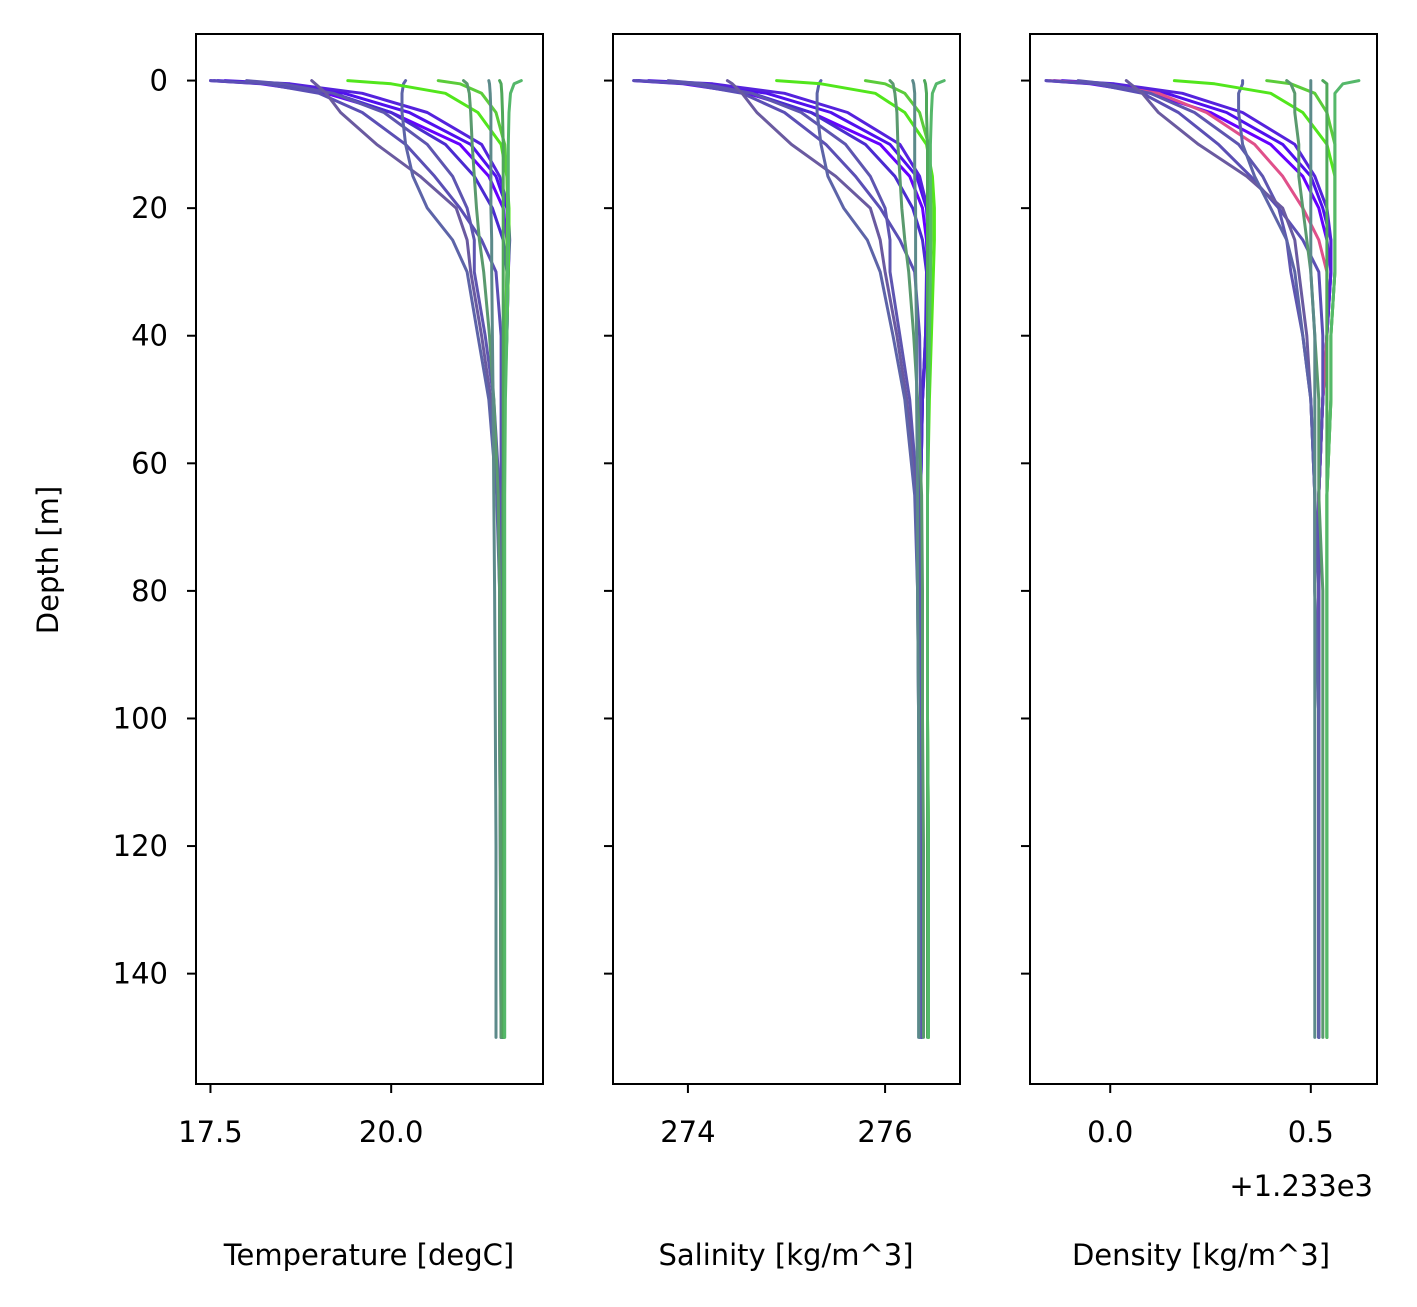 This screenshot has height=1307, width=1417. What do you see at coordinates (687, 1132) in the screenshot?
I see `salinity-x-tick-label: 274` at bounding box center [687, 1132].